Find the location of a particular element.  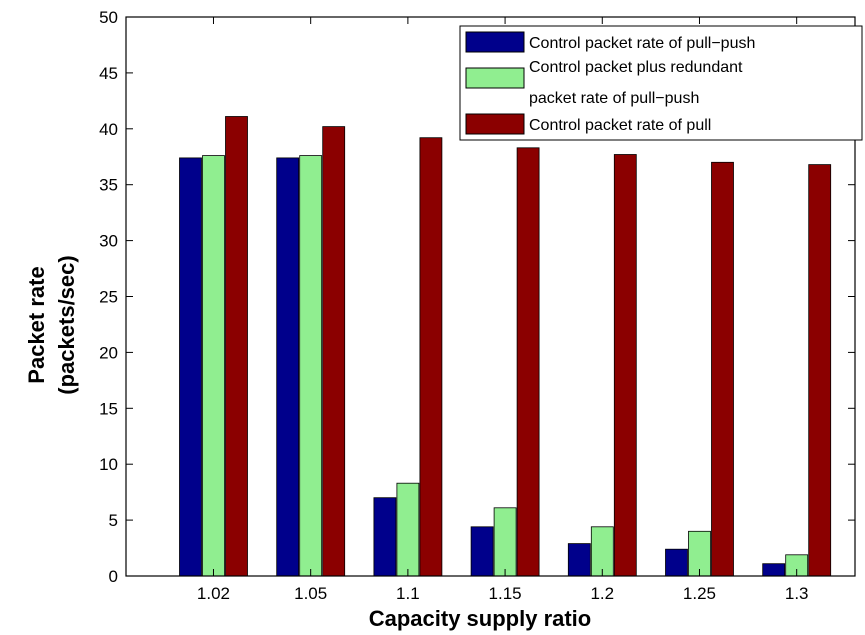

legend-entry-pull-push: Control packet rate of pull−push is located at coordinates (642, 43).